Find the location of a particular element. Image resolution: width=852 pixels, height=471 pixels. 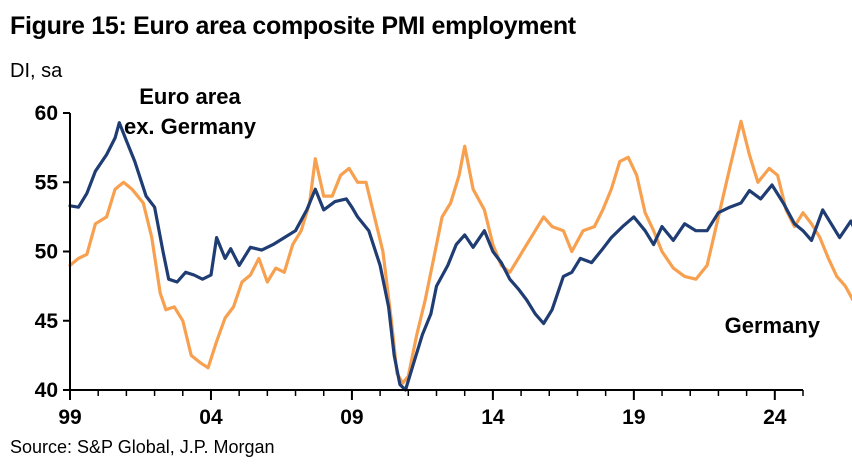

source-note: Source: S&P Global, J.P. Morgan is located at coordinates (142, 447).